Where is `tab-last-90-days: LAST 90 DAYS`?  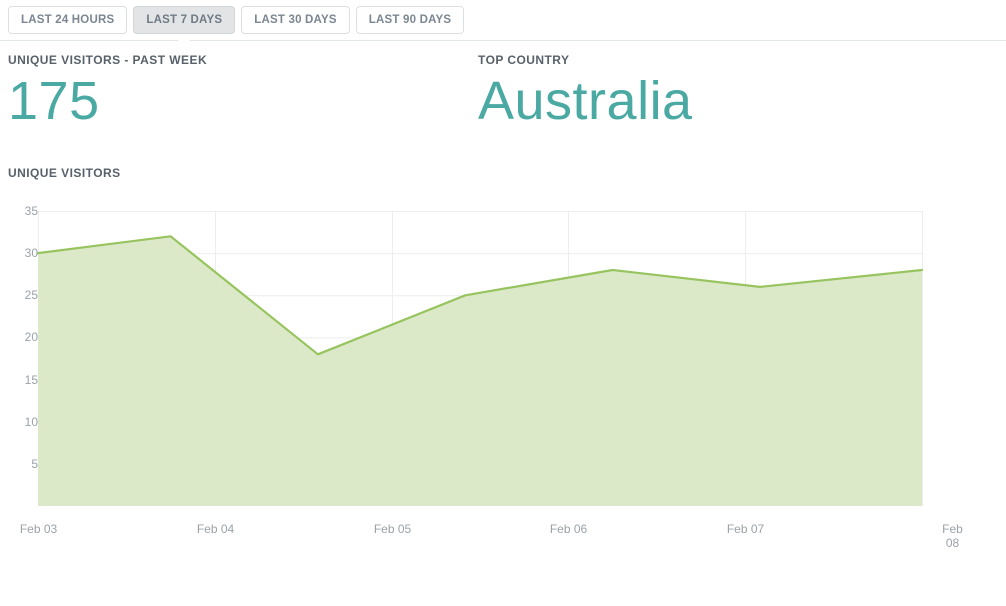 tab-last-90-days: LAST 90 DAYS is located at coordinates (410, 20).